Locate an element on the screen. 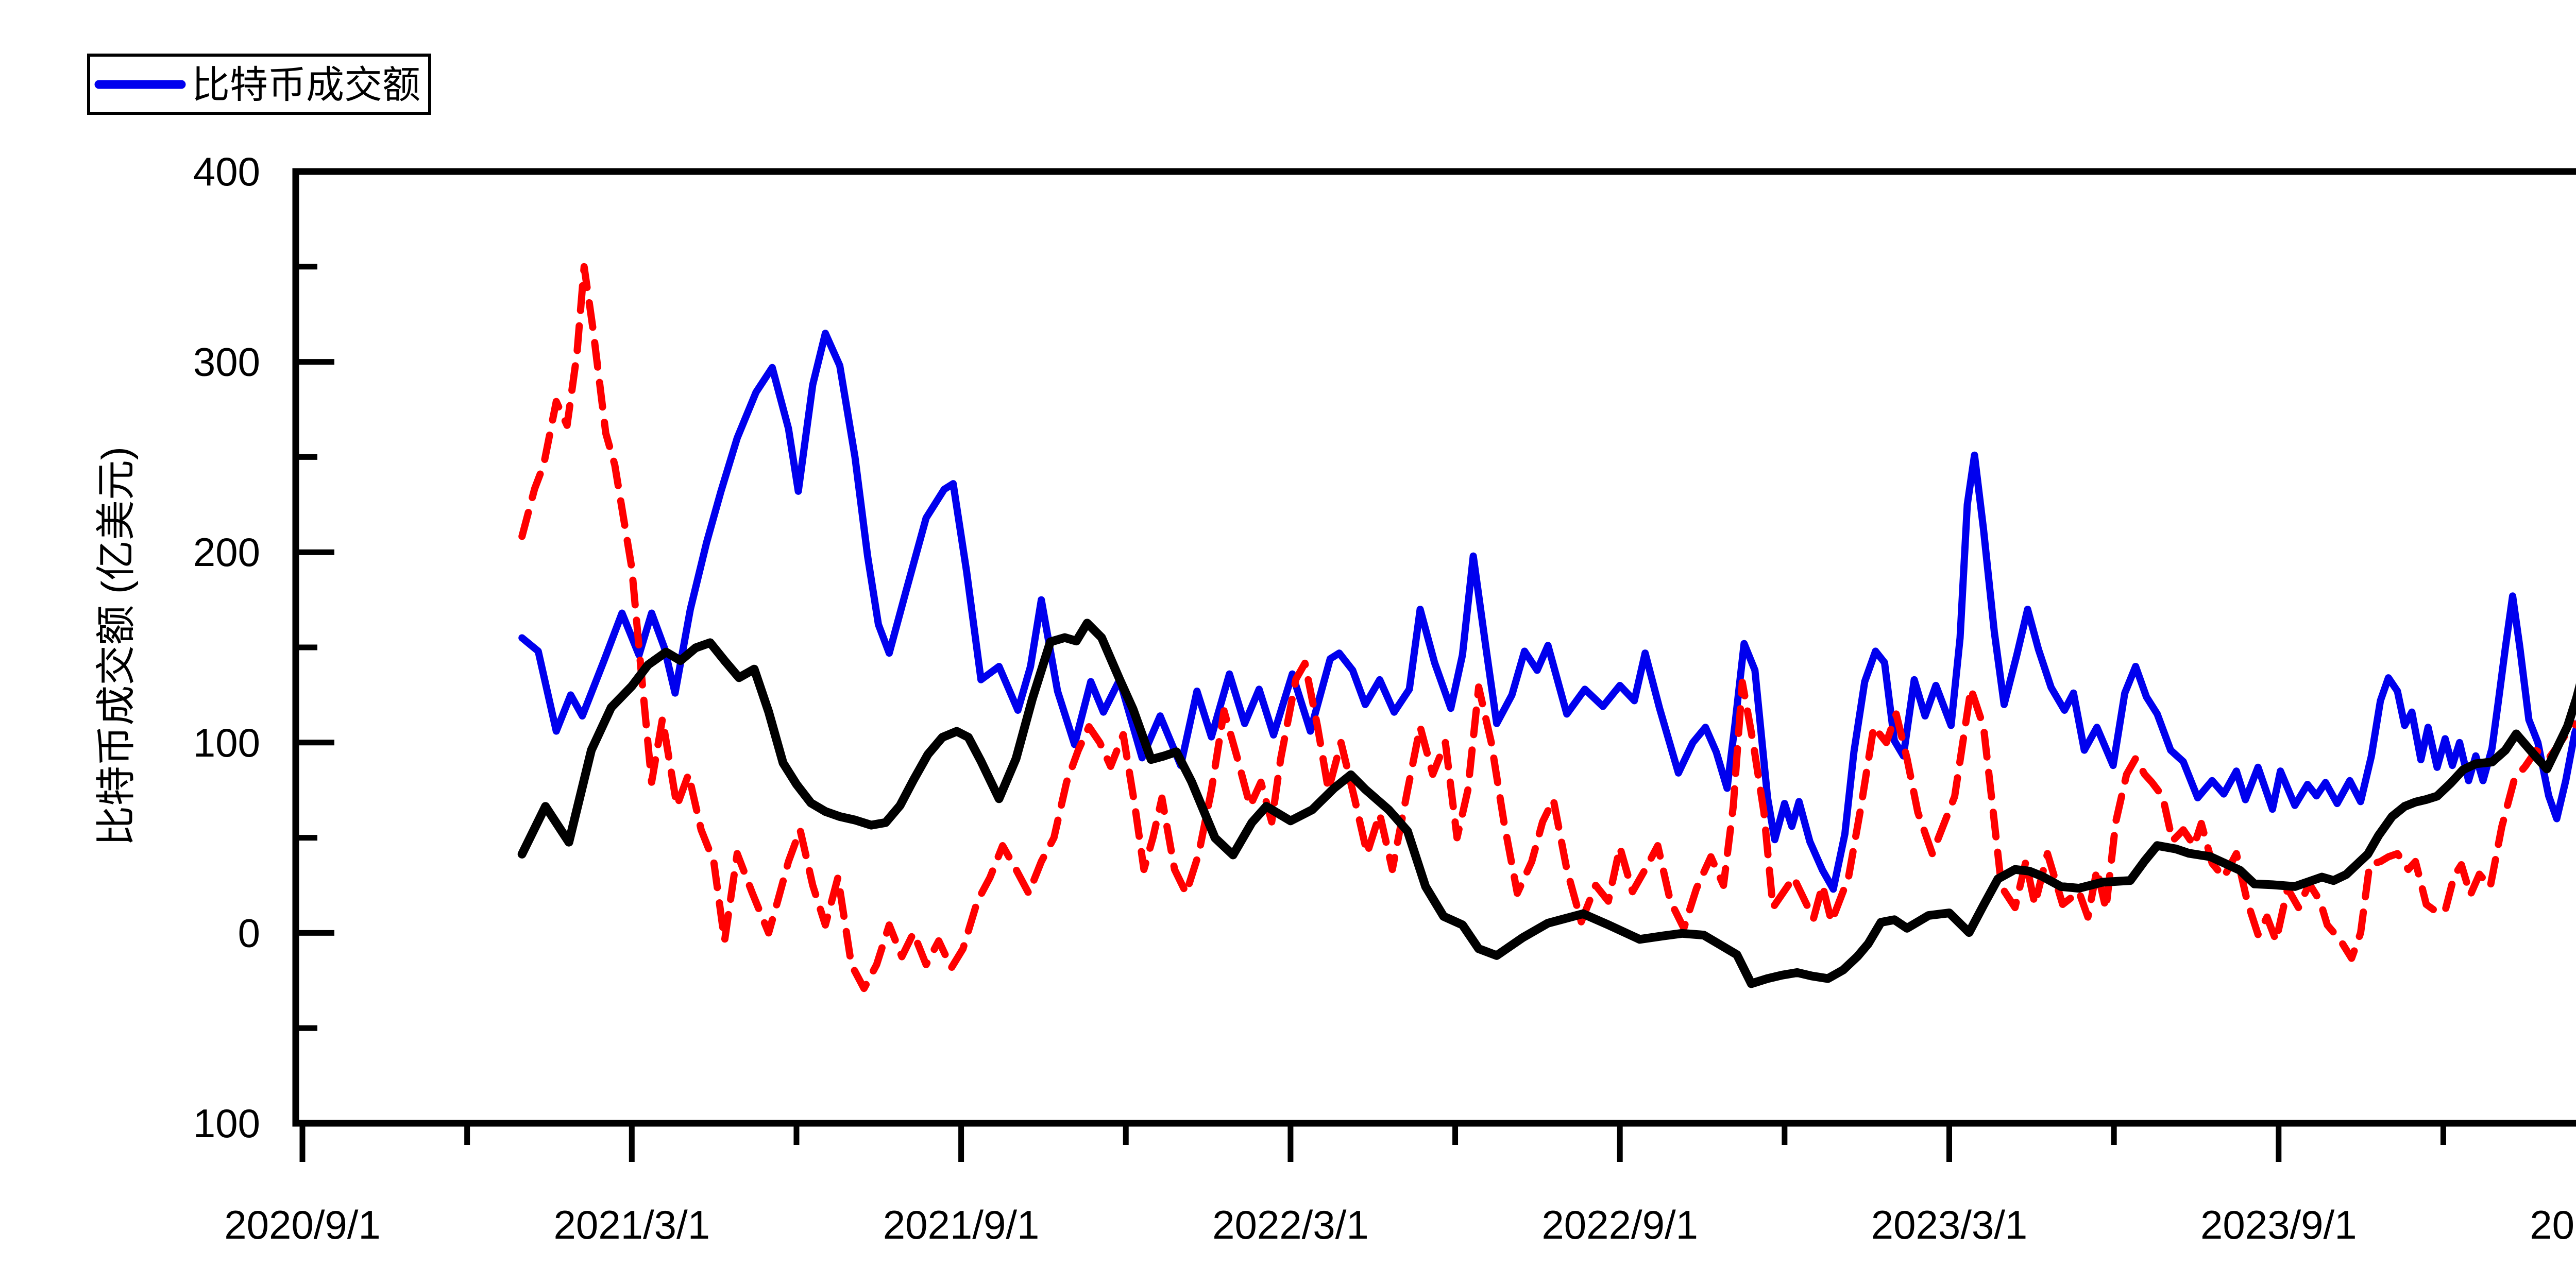 The width and height of the screenshot is (2576, 1268). x-axis-tick-label: 2021/3/1 is located at coordinates (631, 1224).